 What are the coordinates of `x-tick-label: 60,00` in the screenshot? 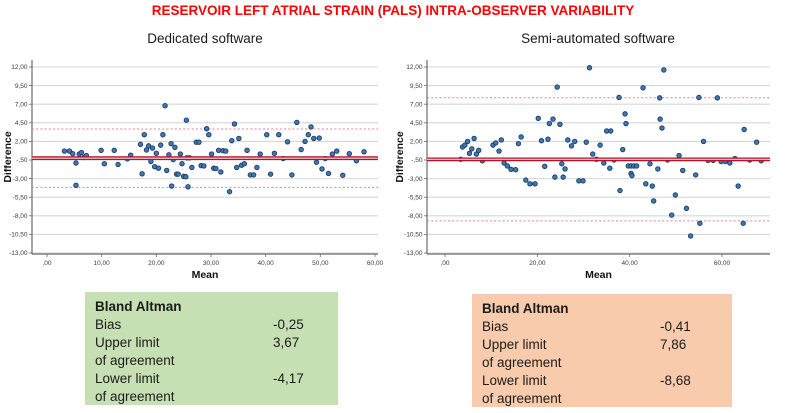 It's located at (375, 263).